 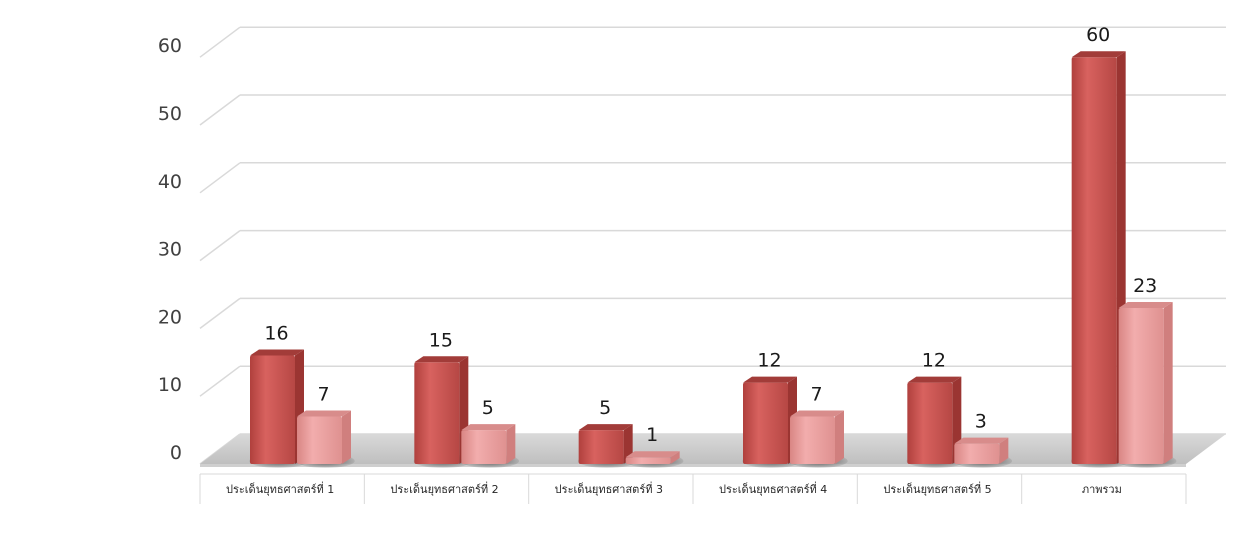 I want to click on y-tick-label-30: 30, so click(x=170, y=250).